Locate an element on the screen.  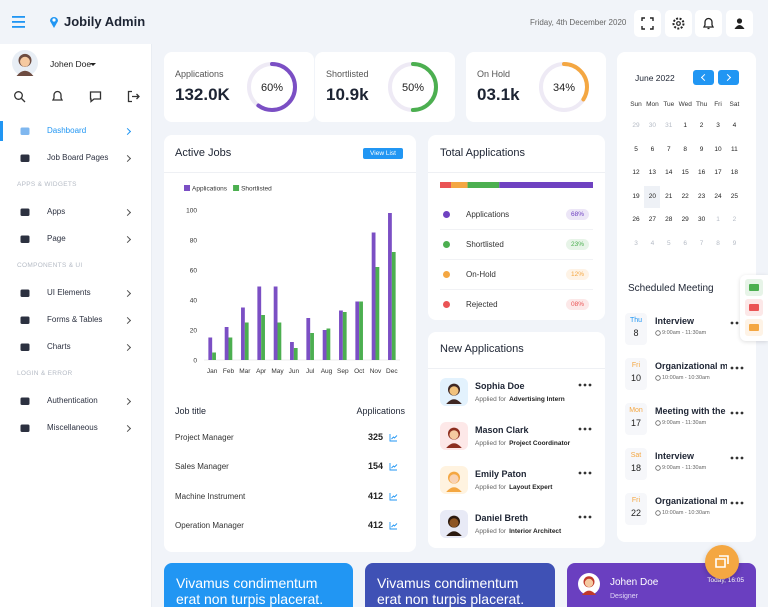
card-title: Total Applications is located at coordinates (482, 153).